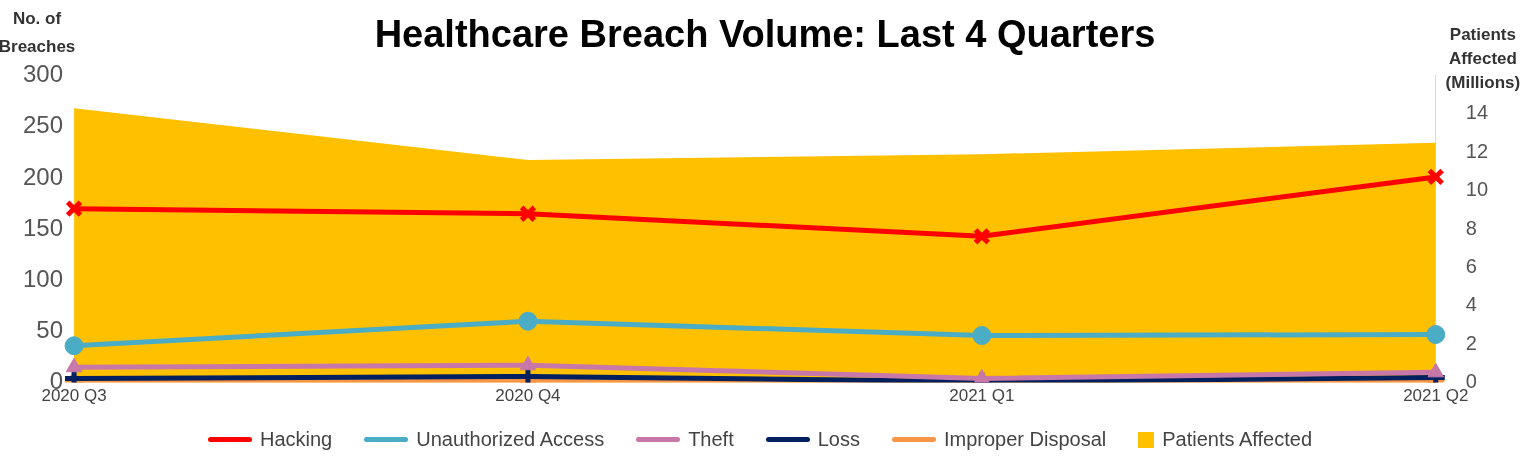 The image size is (1520, 461). Describe the element at coordinates (1237, 439) in the screenshot. I see `legend-label: Patients Affected` at that location.